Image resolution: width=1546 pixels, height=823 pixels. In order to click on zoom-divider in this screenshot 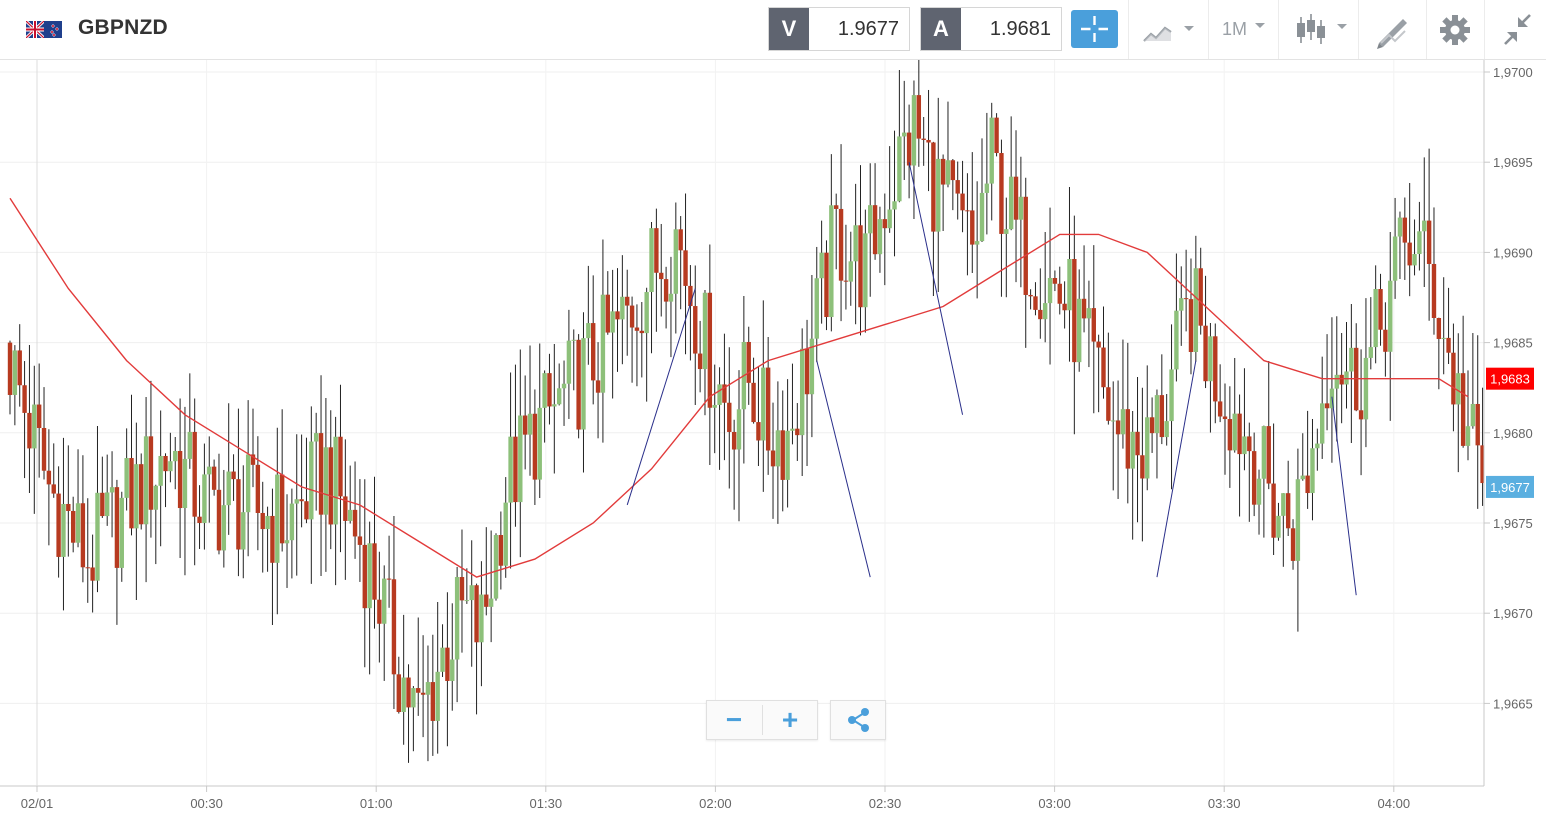, I will do `click(762, 720)`.